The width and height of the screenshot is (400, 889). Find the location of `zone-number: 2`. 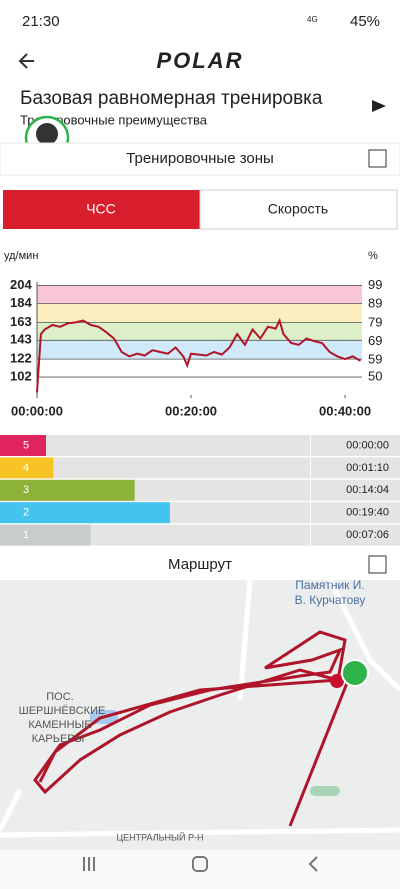

zone-number: 2 is located at coordinates (26, 513).